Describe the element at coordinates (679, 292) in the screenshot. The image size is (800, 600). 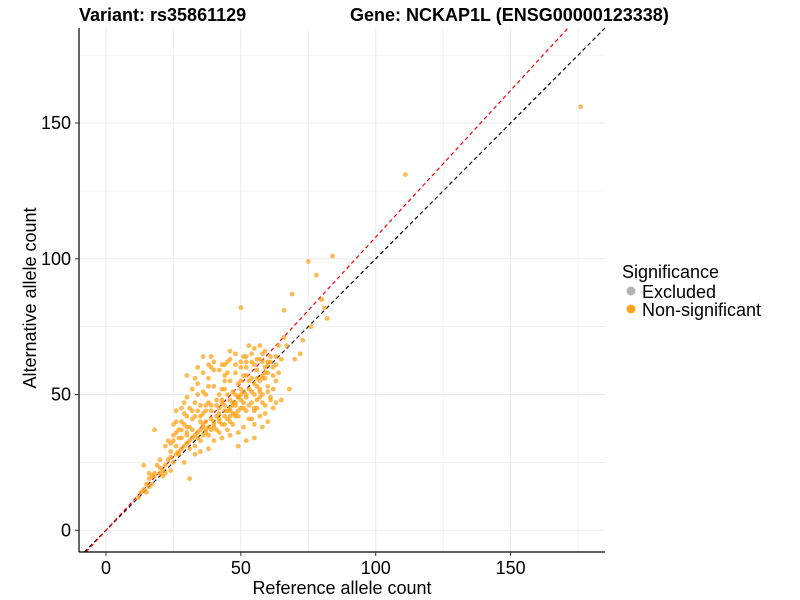
I see `legend-label-excluded: Excluded` at that location.